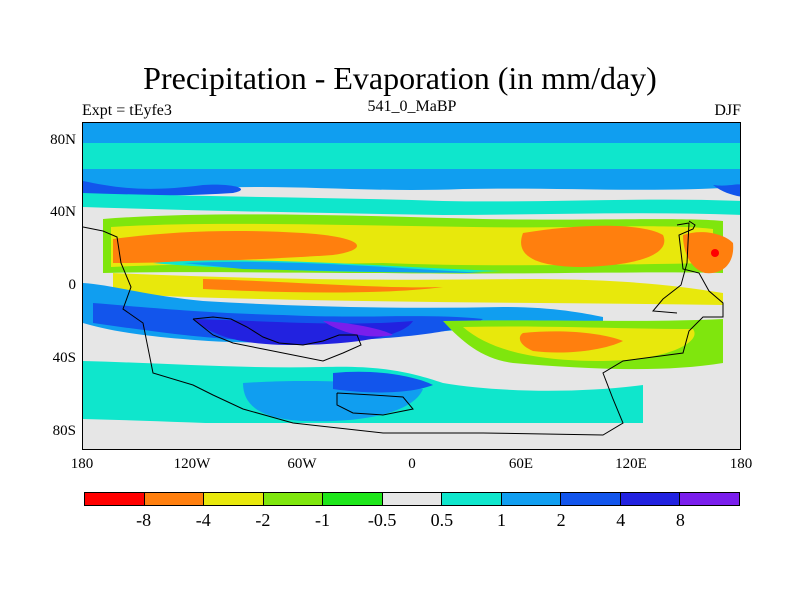  What do you see at coordinates (561, 520) in the screenshot?
I see `colorbar-label: 2` at bounding box center [561, 520].